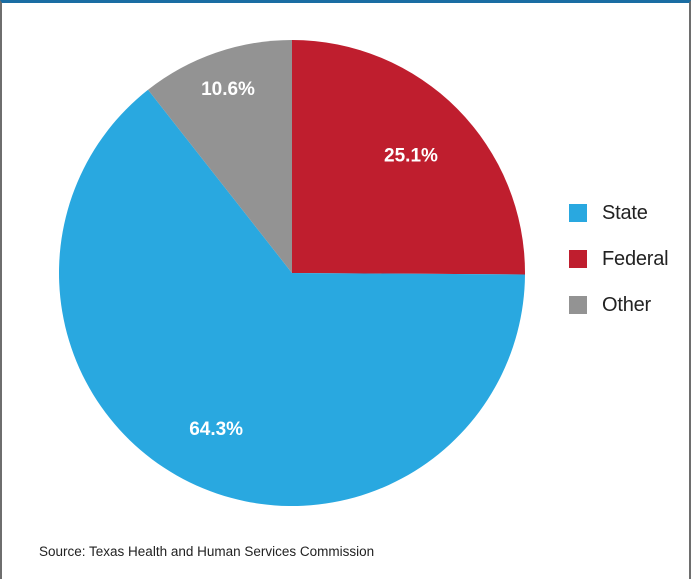  I want to click on pie-slice-other, so click(220, 156).